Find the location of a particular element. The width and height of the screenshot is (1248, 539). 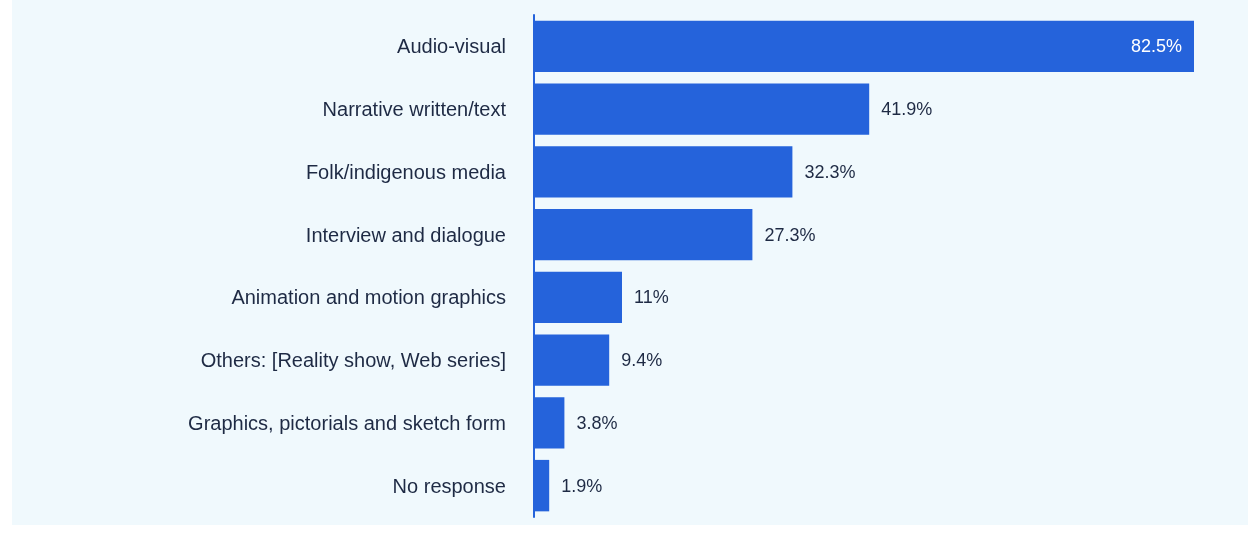

y-tick-label: Audio-visual is located at coordinates (451, 46).